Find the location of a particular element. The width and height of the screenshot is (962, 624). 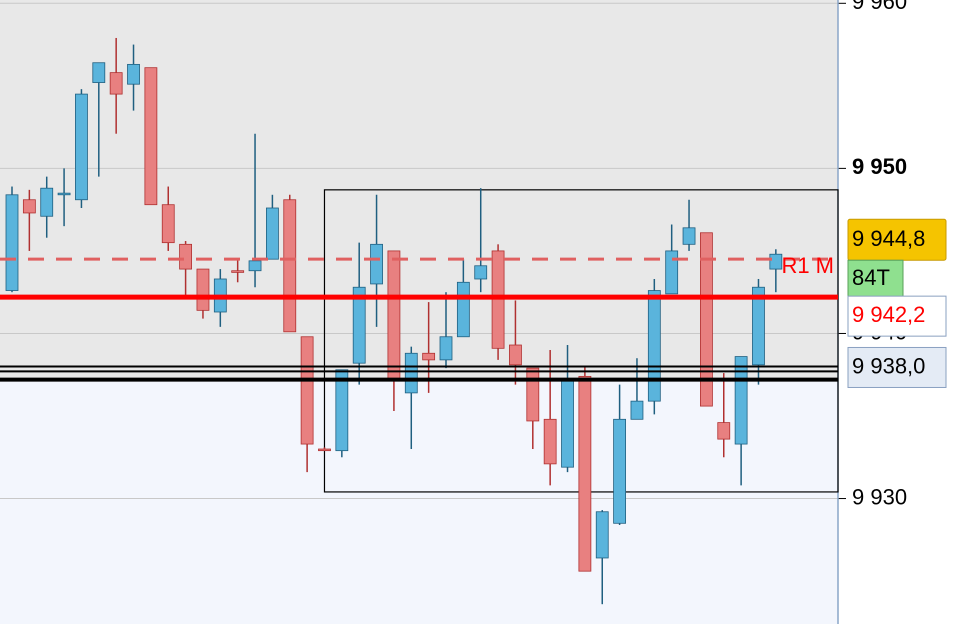

y-tick-label: 9 930 is located at coordinates (879, 496).